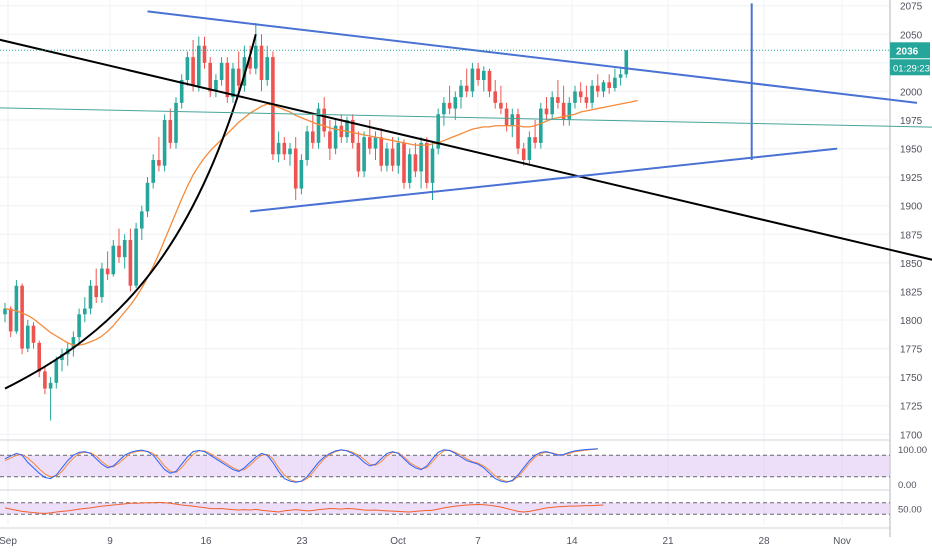 The width and height of the screenshot is (932, 555). What do you see at coordinates (911, 292) in the screenshot?
I see `price-tick-label: 1825` at bounding box center [911, 292].